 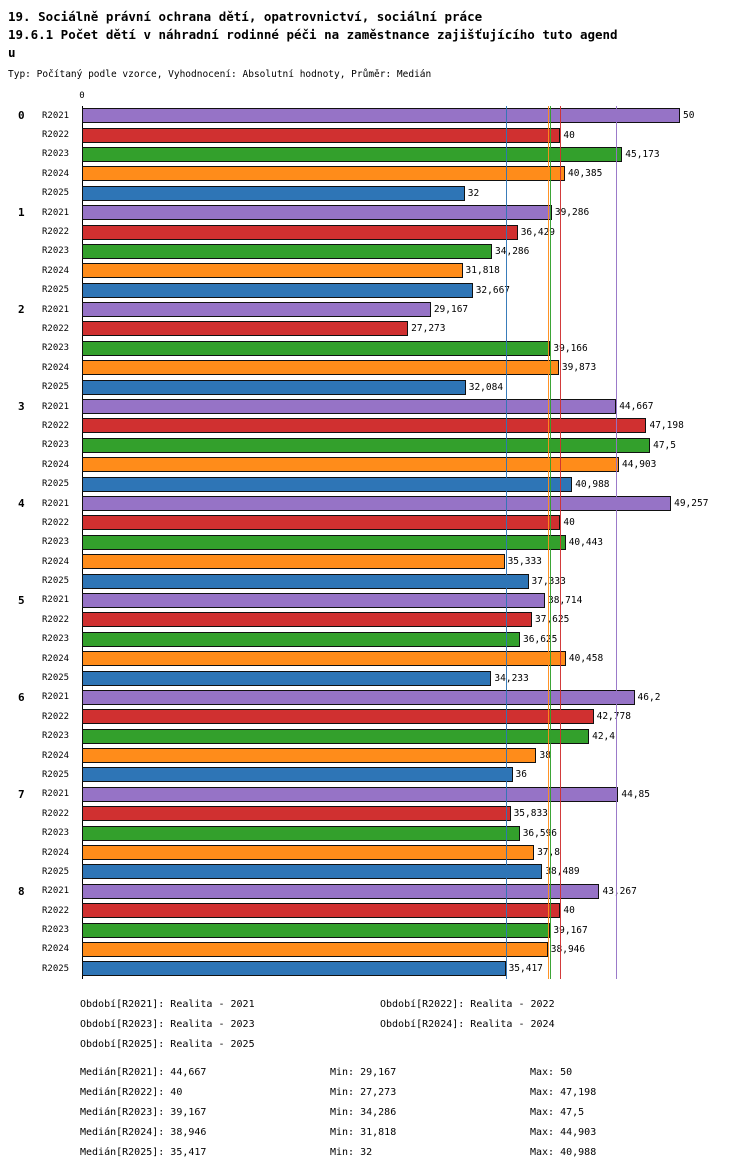 I want to click on bar-track: 39,286, so click(x=412, y=212).